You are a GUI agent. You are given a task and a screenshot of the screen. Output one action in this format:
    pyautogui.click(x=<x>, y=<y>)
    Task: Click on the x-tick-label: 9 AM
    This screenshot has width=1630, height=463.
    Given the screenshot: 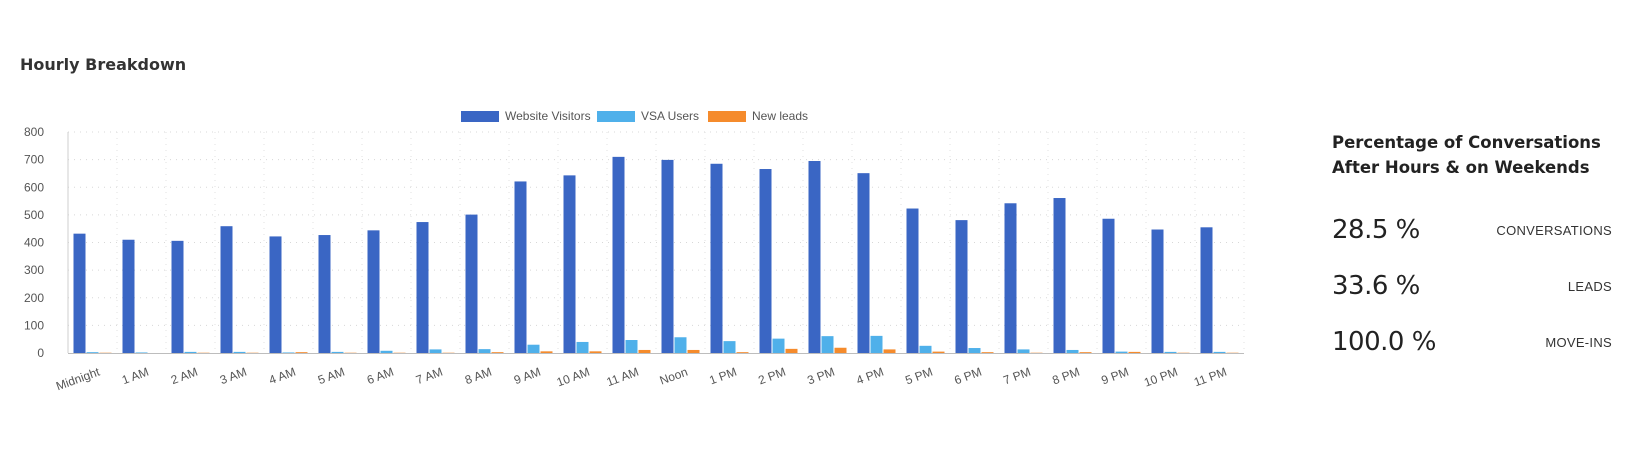 What is the action you would take?
    pyautogui.click(x=527, y=376)
    